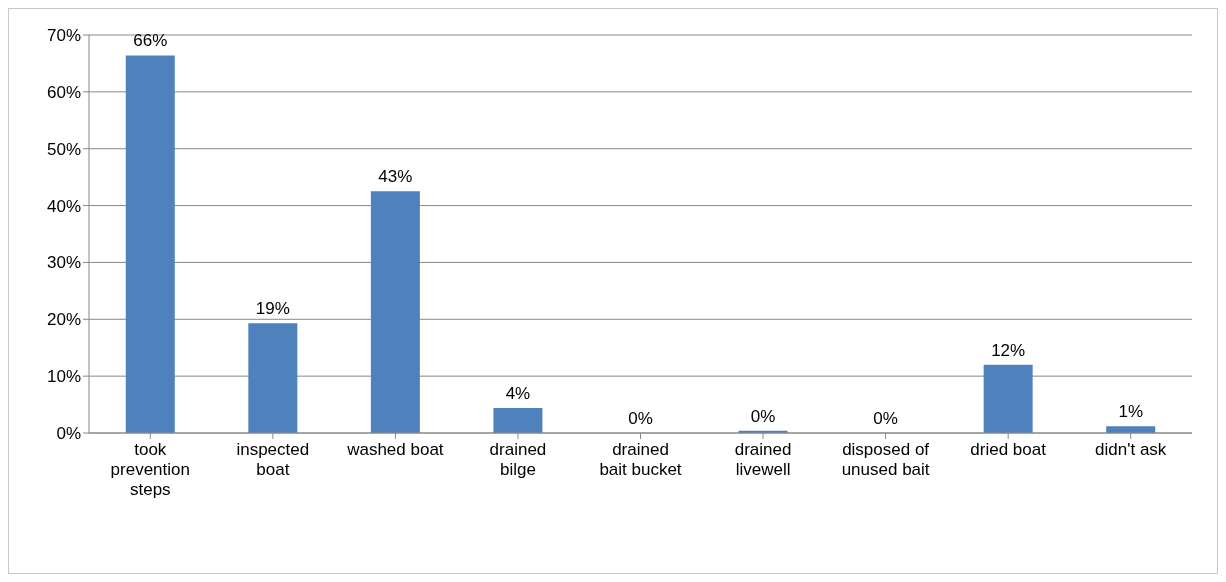 The image size is (1226, 582). I want to click on x-tick-label: dried boat, so click(1008, 449).